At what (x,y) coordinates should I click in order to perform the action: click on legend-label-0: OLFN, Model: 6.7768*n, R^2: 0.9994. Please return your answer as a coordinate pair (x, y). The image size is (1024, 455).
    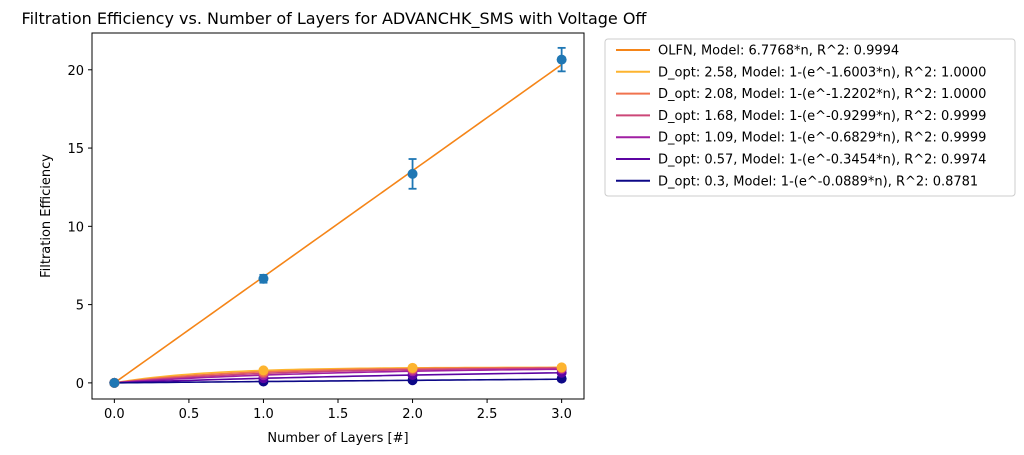
    Looking at the image, I should click on (778, 51).